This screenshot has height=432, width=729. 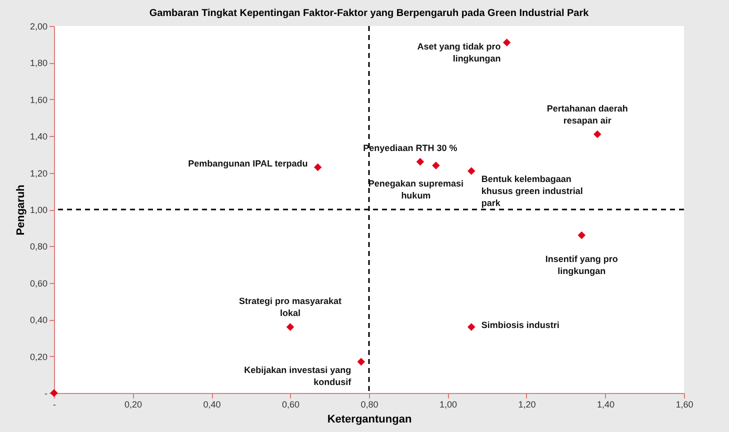 I want to click on annotation: Strategi pro masyarakat lokal, so click(x=290, y=307).